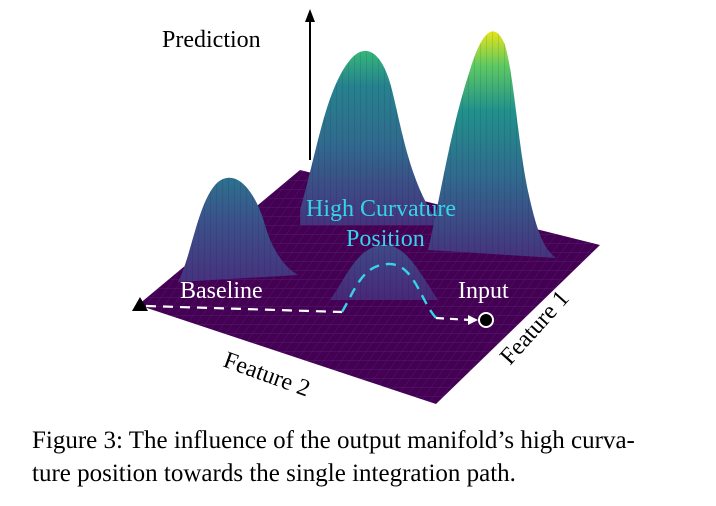 The image size is (716, 506). I want to click on high-curvature-label-line2: Position, so click(385, 239).